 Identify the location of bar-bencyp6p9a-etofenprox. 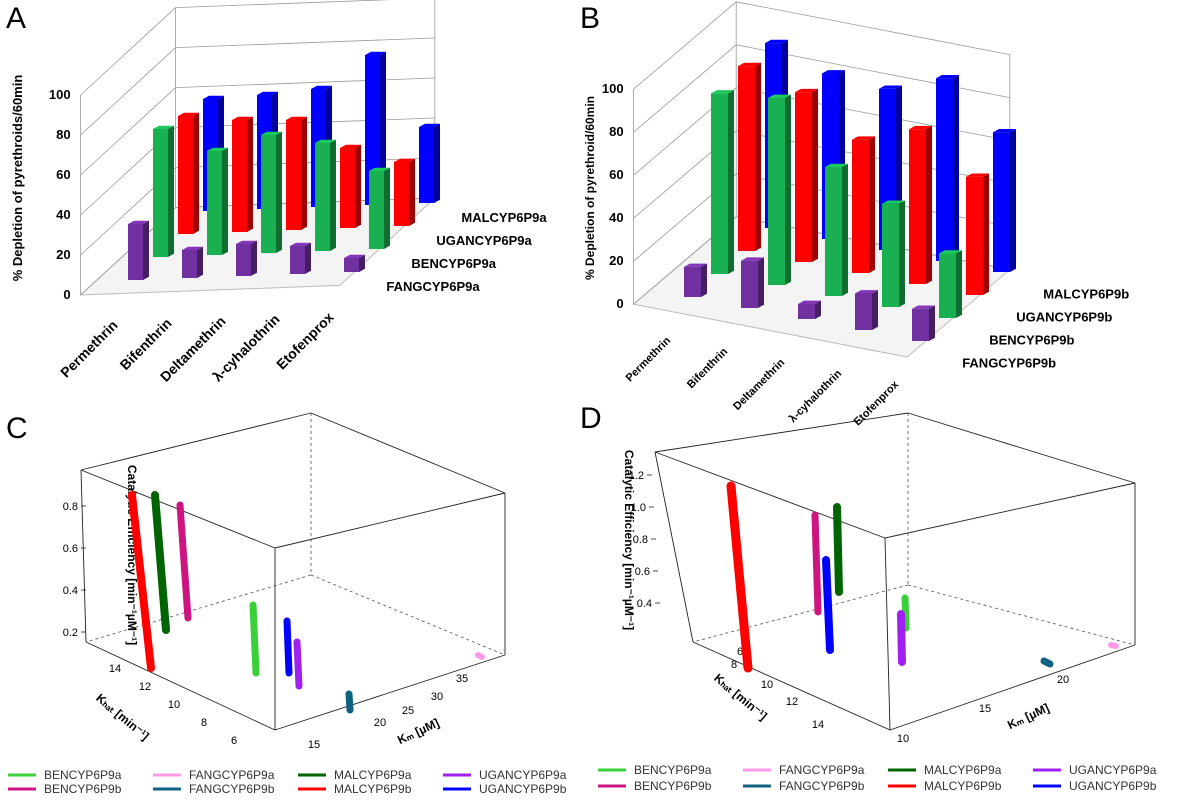
(379, 208).